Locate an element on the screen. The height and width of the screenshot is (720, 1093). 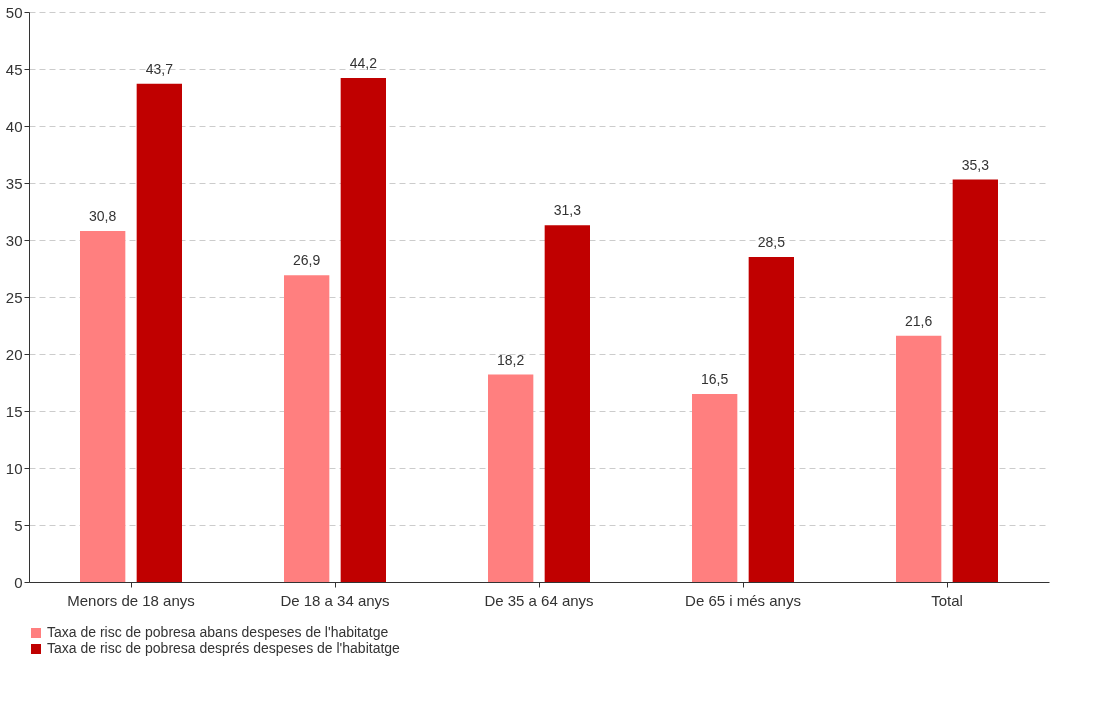
x-tick-label: De 65 i més anys is located at coordinates (743, 600).